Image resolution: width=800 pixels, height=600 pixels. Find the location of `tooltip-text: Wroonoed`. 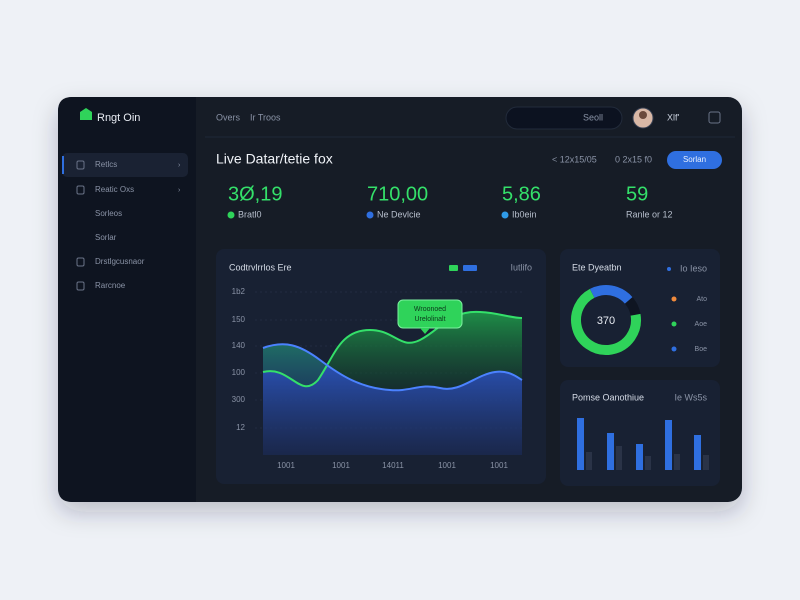

tooltip-text: Wroonoed is located at coordinates (430, 309).